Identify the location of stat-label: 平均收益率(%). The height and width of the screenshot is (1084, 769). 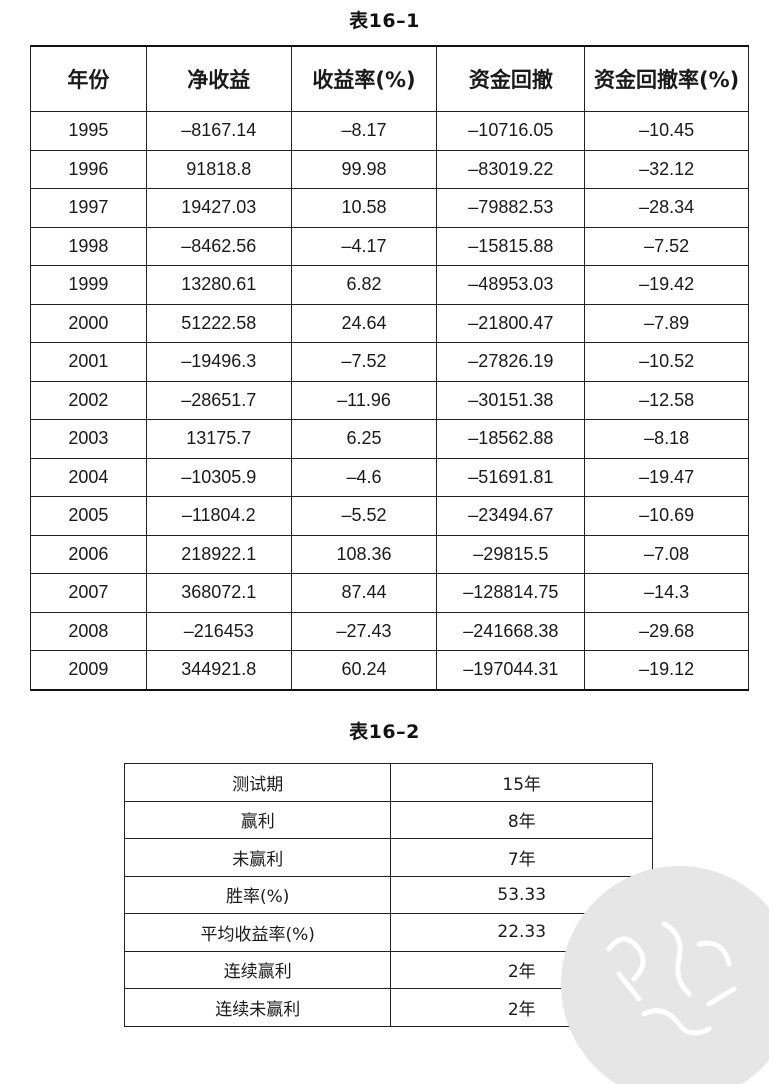
(257, 932).